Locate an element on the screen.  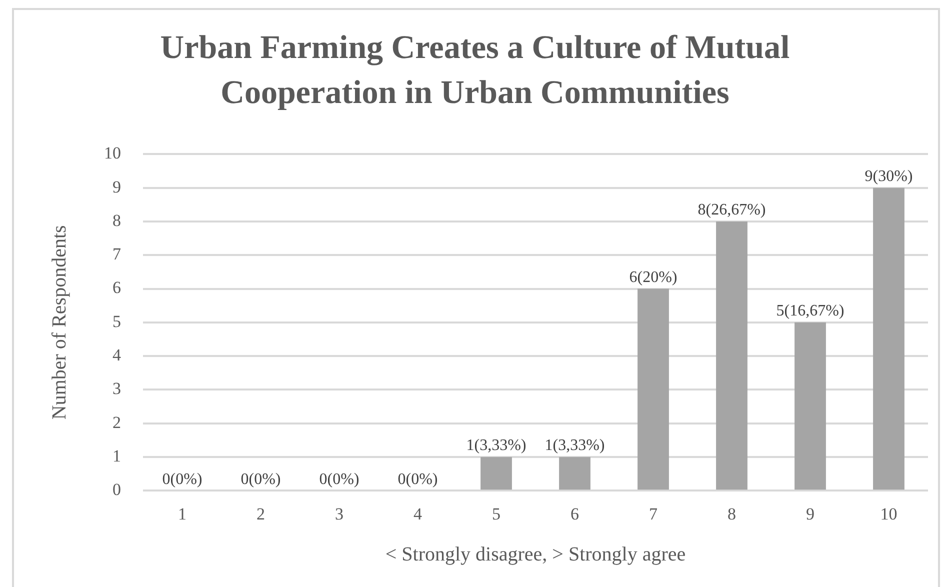
y-axis-title: Number of Respondents is located at coordinates (59, 322).